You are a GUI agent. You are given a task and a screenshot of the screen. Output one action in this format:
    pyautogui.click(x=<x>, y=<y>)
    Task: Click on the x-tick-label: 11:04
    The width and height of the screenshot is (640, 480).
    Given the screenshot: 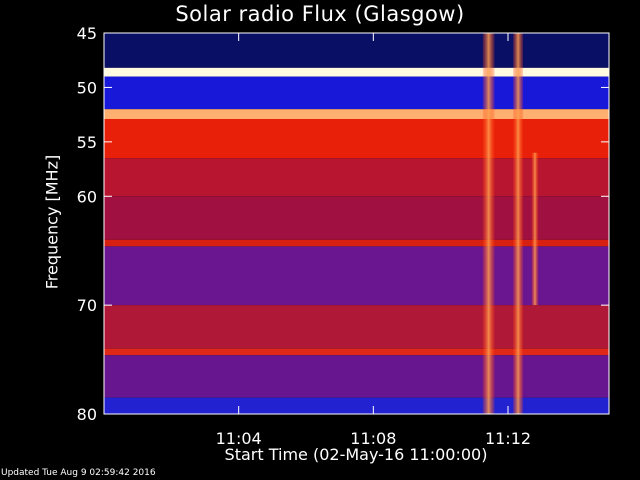 What is the action you would take?
    pyautogui.click(x=239, y=438)
    